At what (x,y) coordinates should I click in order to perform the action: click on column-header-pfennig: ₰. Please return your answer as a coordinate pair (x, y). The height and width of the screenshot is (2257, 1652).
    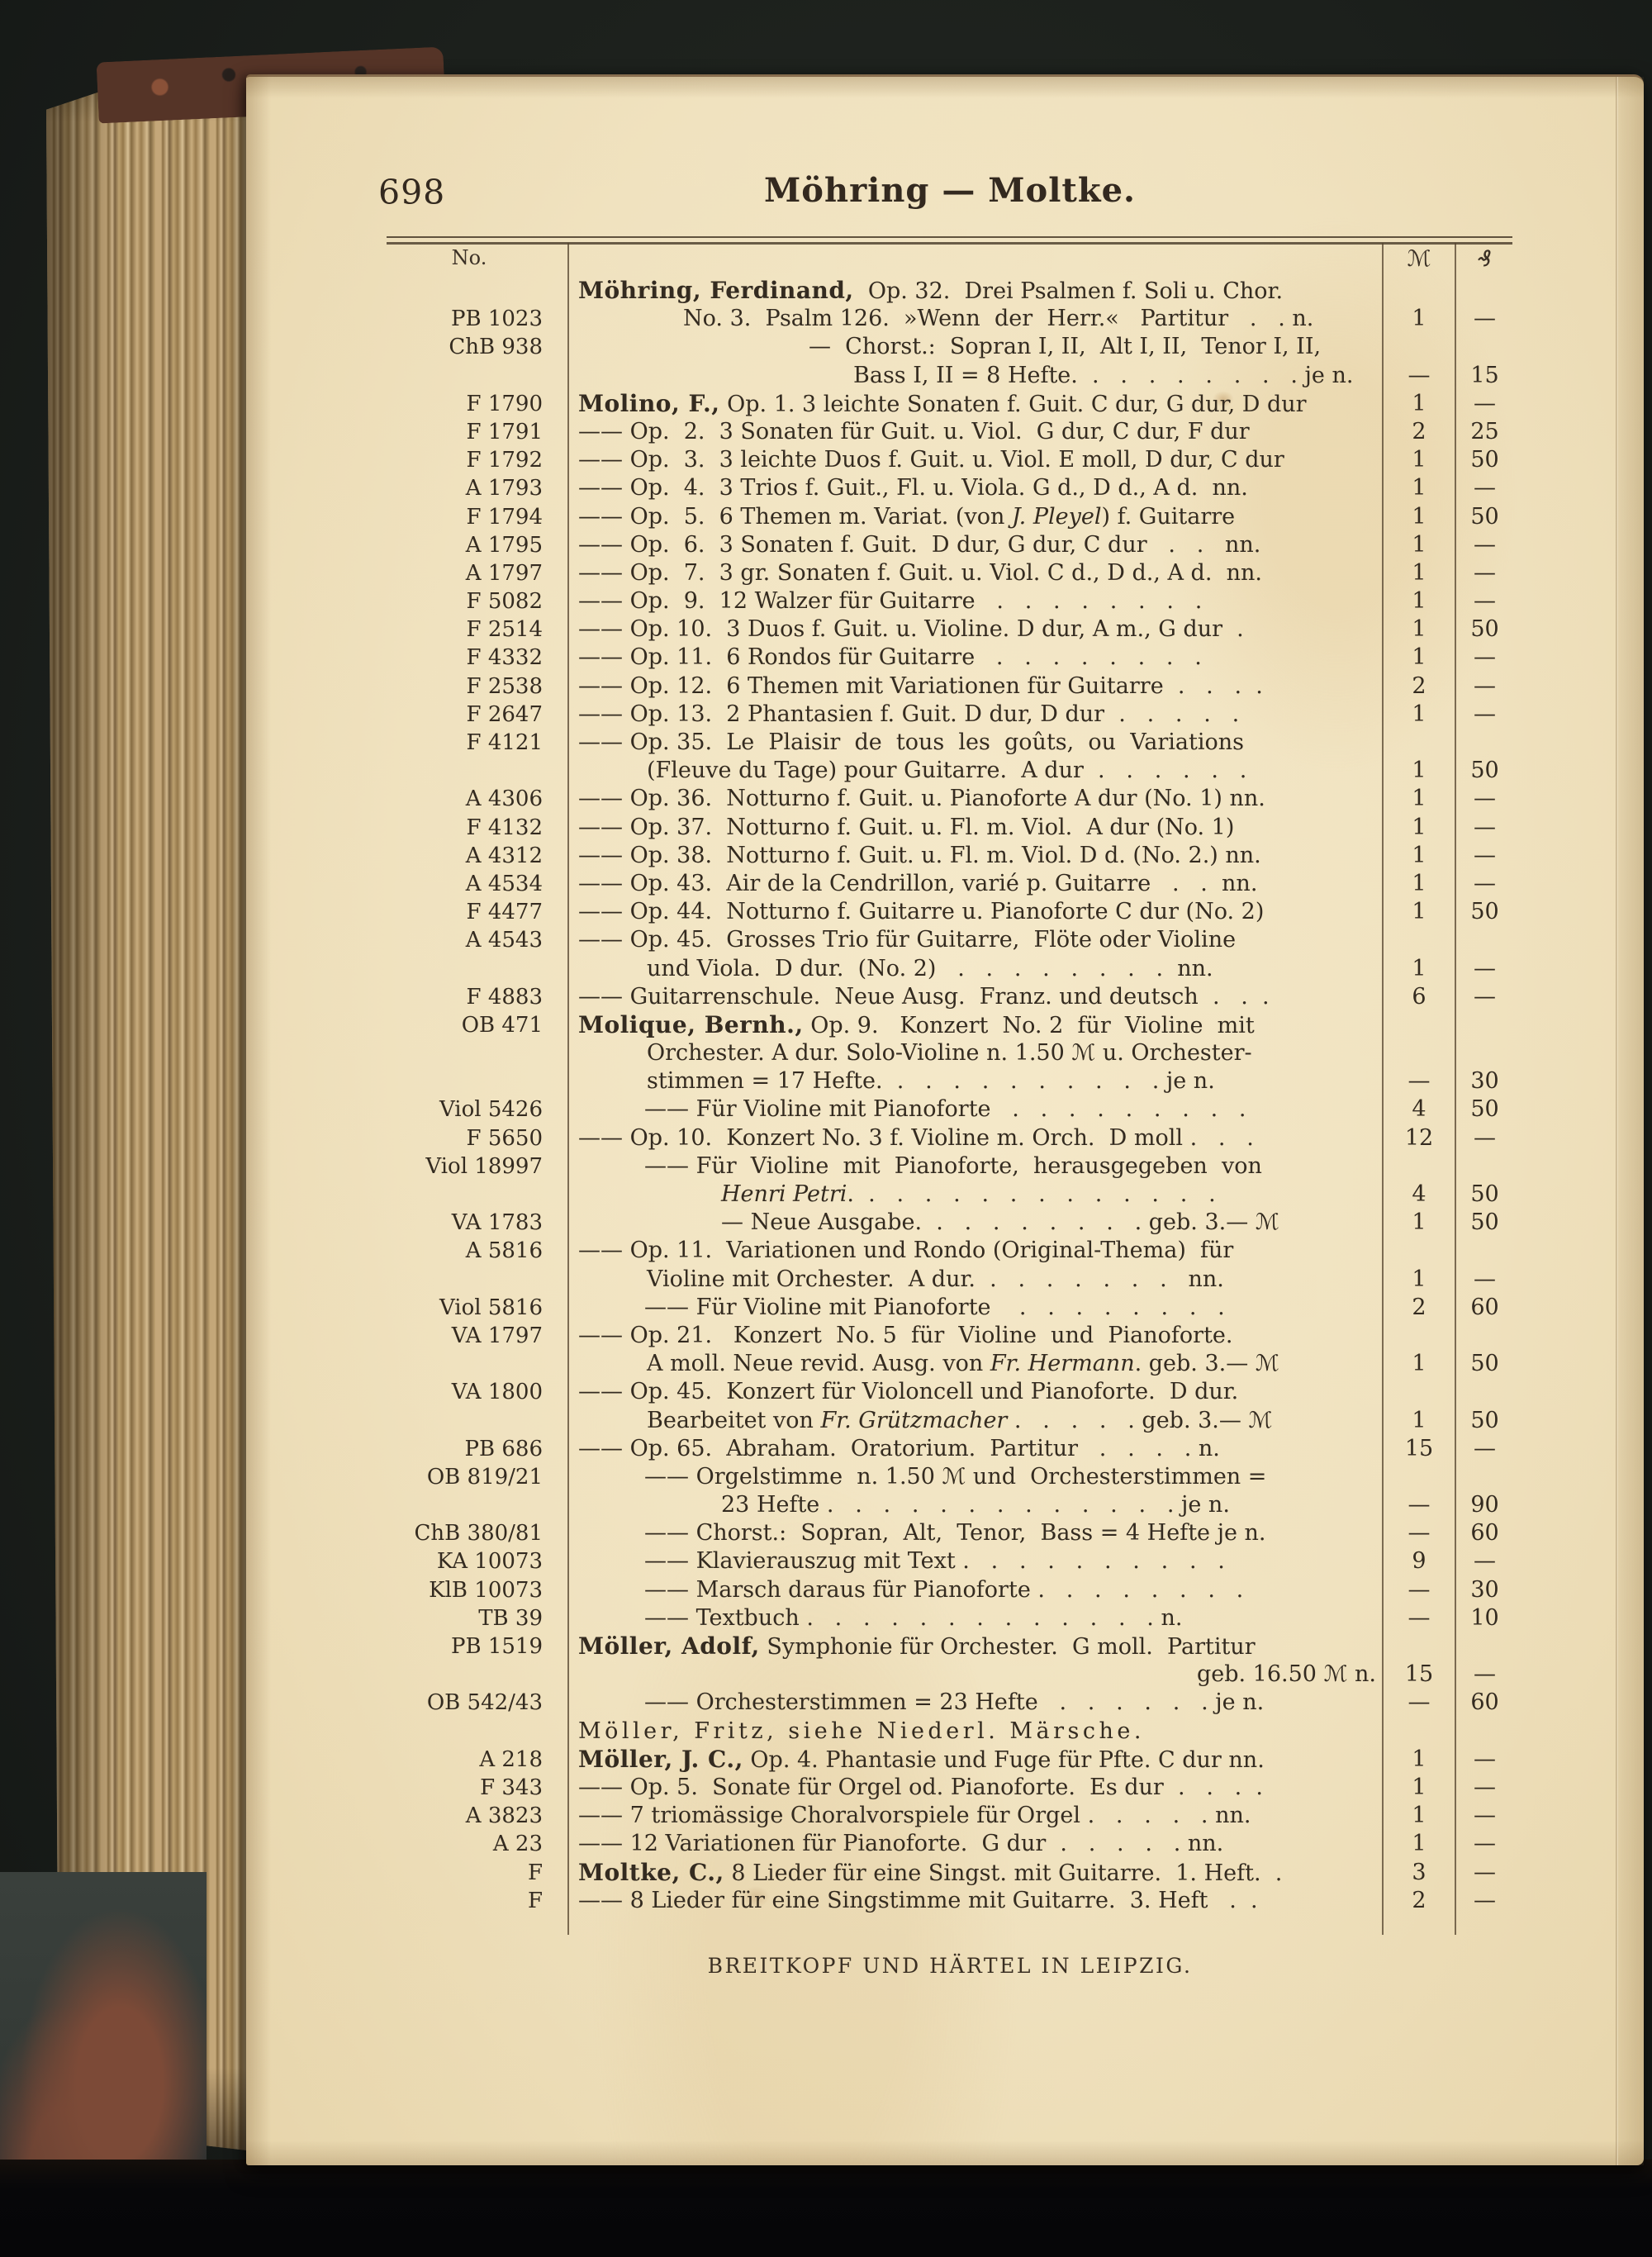
    Looking at the image, I should click on (1485, 259).